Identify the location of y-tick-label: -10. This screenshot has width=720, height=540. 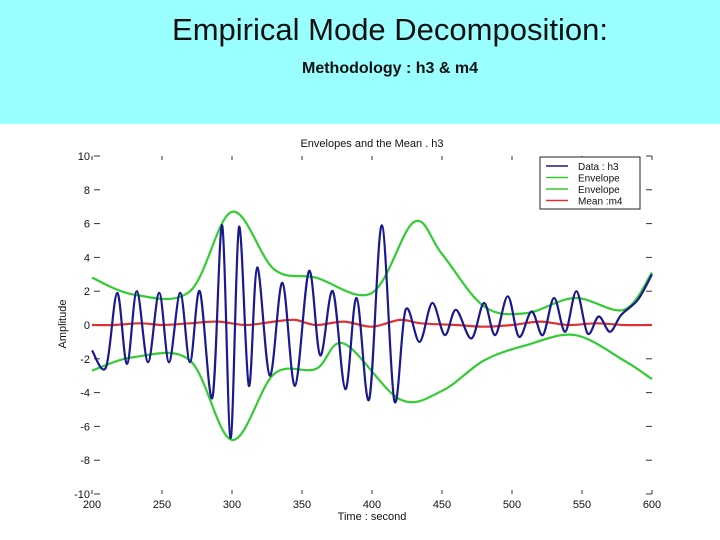
(82, 495).